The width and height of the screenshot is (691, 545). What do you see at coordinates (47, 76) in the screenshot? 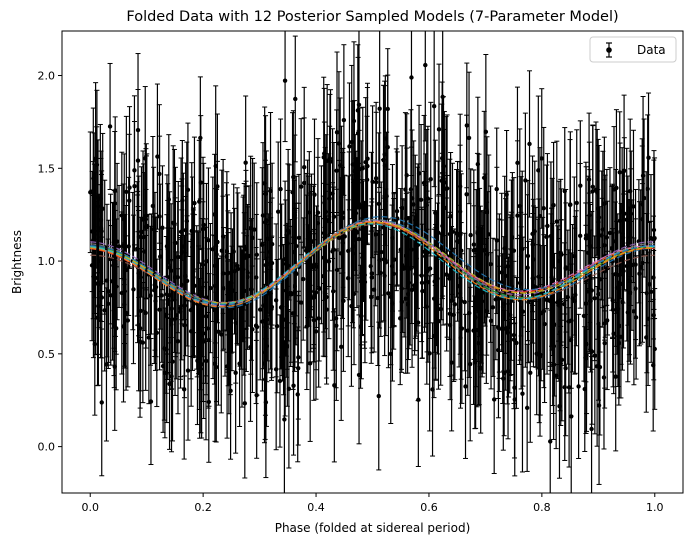
I see `y-tick-label: 2.0` at bounding box center [47, 76].